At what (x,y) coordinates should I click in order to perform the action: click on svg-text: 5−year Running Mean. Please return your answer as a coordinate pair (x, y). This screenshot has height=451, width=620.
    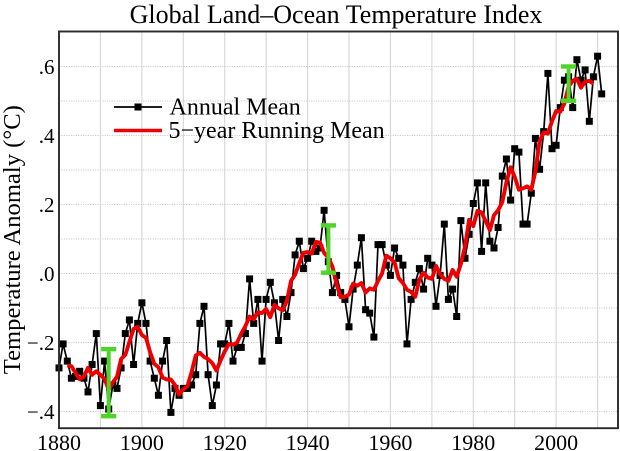
    Looking at the image, I should click on (277, 131).